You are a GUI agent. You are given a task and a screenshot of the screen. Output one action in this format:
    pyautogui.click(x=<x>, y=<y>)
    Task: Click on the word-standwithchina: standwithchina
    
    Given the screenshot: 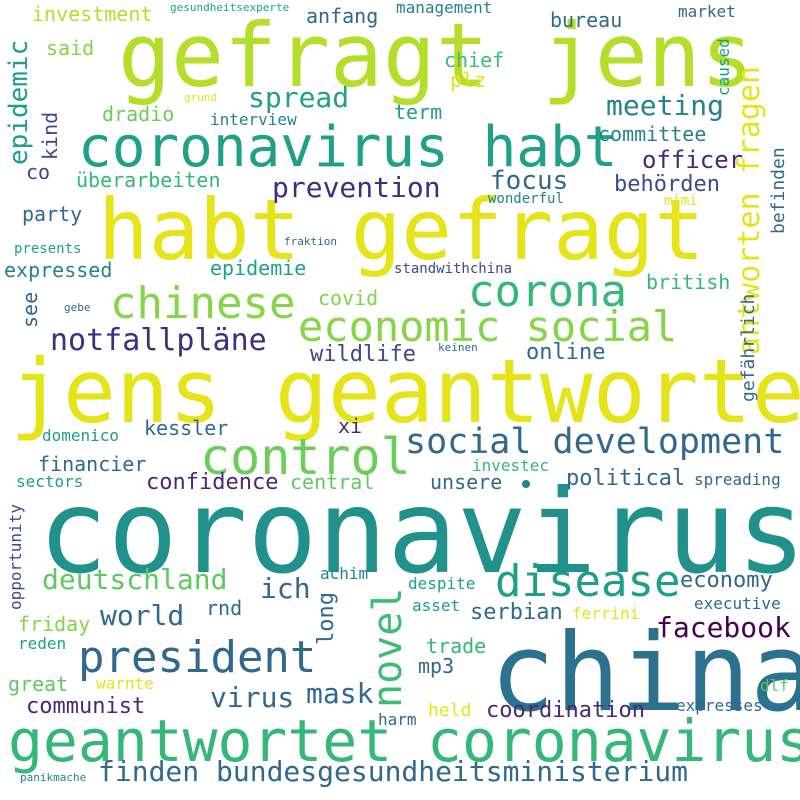 What is the action you would take?
    pyautogui.click(x=453, y=269)
    